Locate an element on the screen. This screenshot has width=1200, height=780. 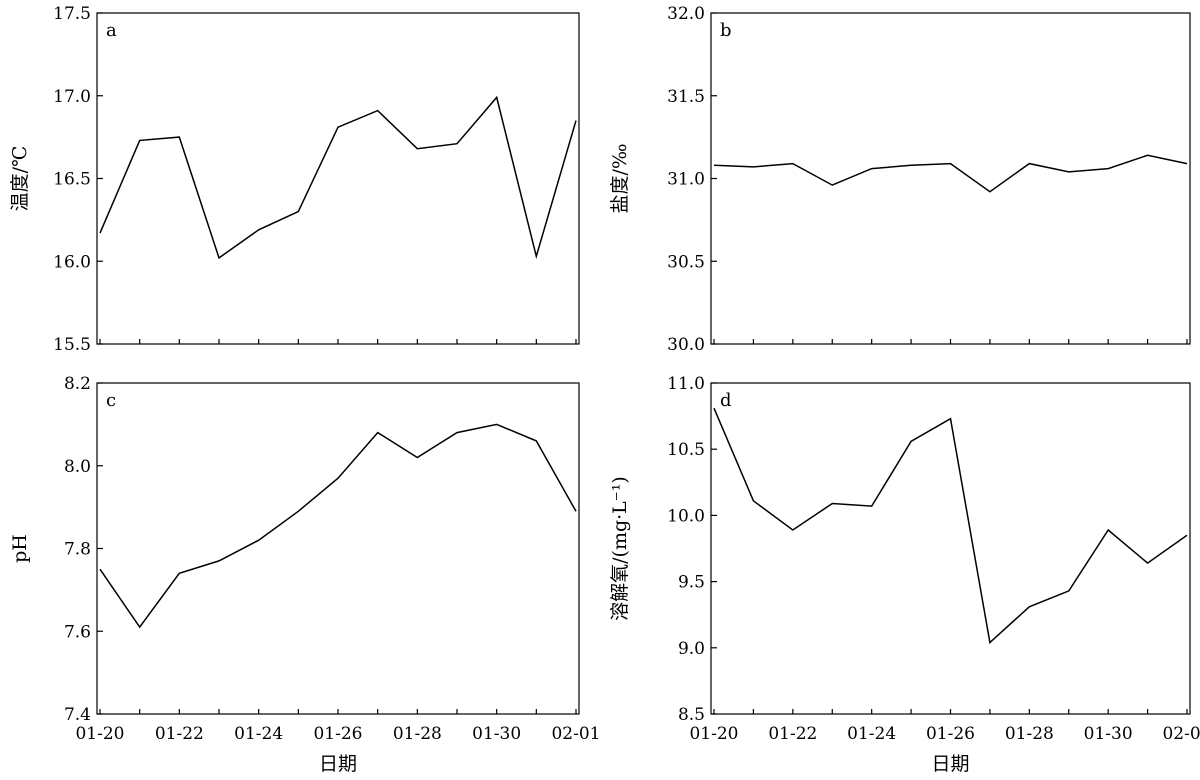
y-tick-label: 9.0 is located at coordinates (691, 649).